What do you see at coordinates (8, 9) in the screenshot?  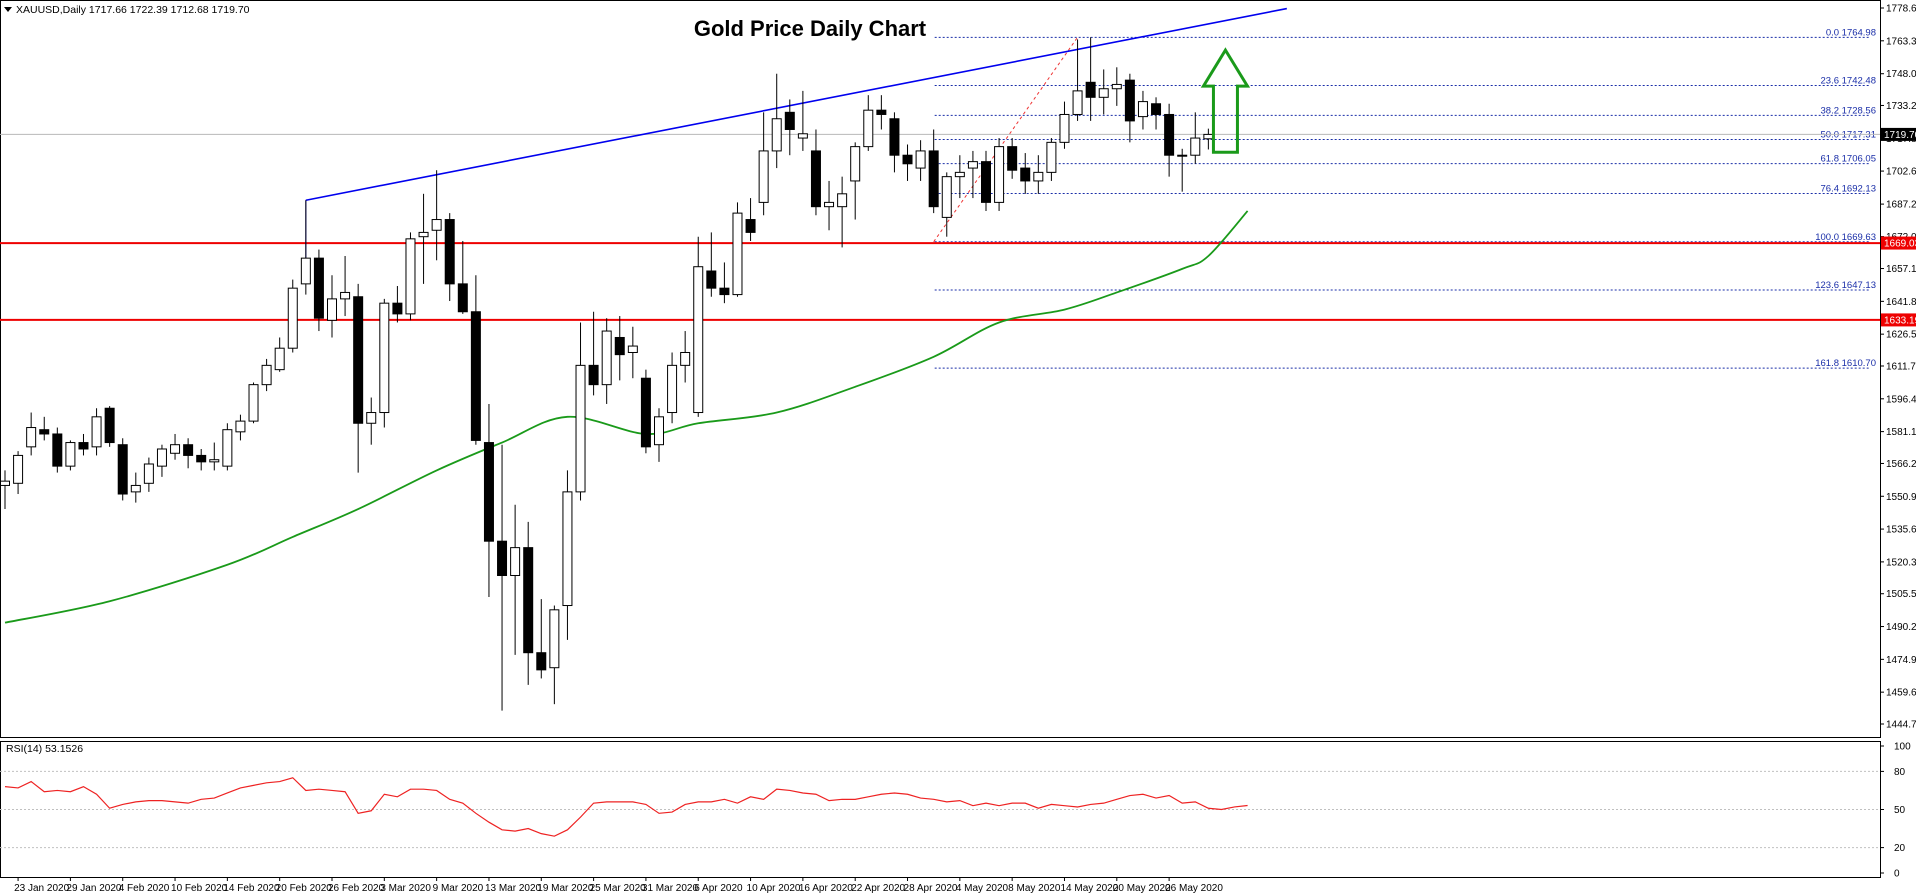 I see `symbol-collapse-icon` at bounding box center [8, 9].